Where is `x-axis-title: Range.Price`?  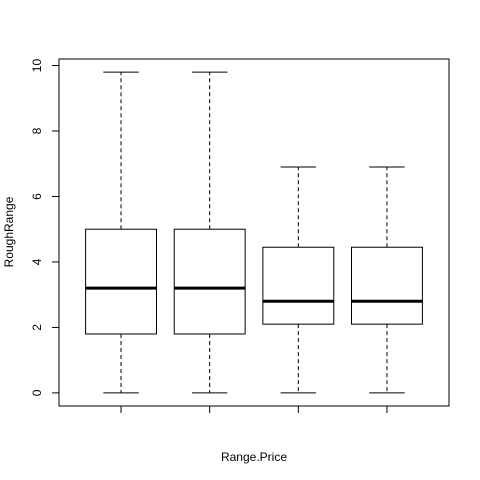
x-axis-title: Range.Price is located at coordinates (254, 457).